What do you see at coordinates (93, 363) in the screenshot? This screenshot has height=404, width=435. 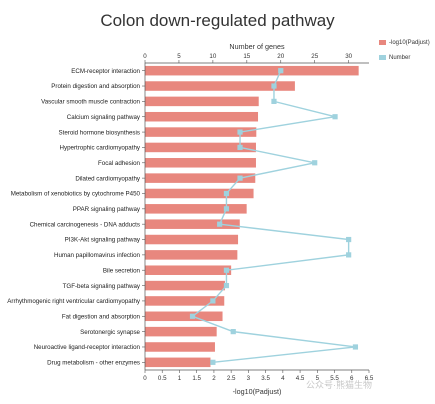 I see `category-label: Drug metabolism - other enzymes` at bounding box center [93, 363].